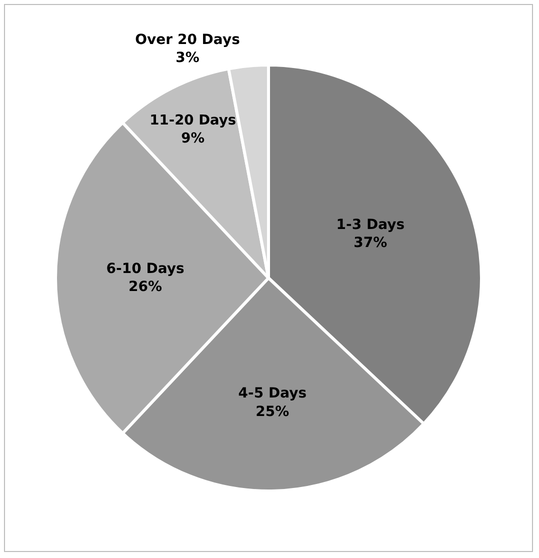  What do you see at coordinates (272, 394) in the screenshot?
I see `slice-label: 4-5 Days` at bounding box center [272, 394].